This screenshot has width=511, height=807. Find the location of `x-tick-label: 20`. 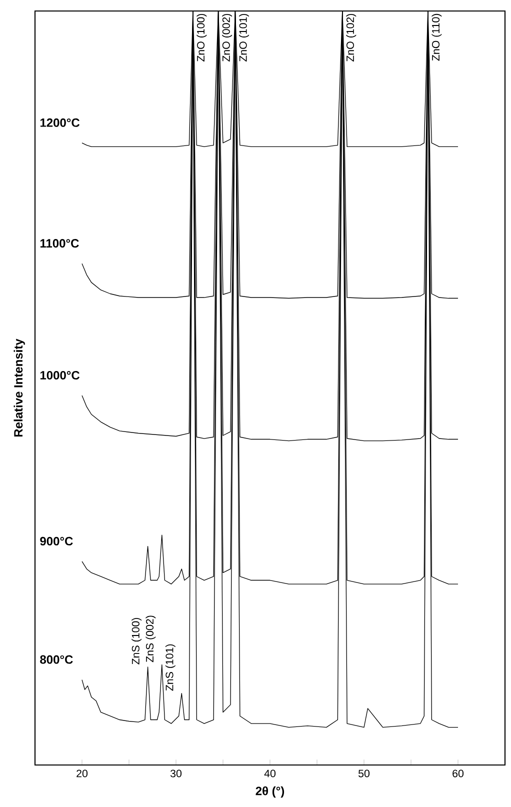

x-tick-label: 20 is located at coordinates (82, 774).